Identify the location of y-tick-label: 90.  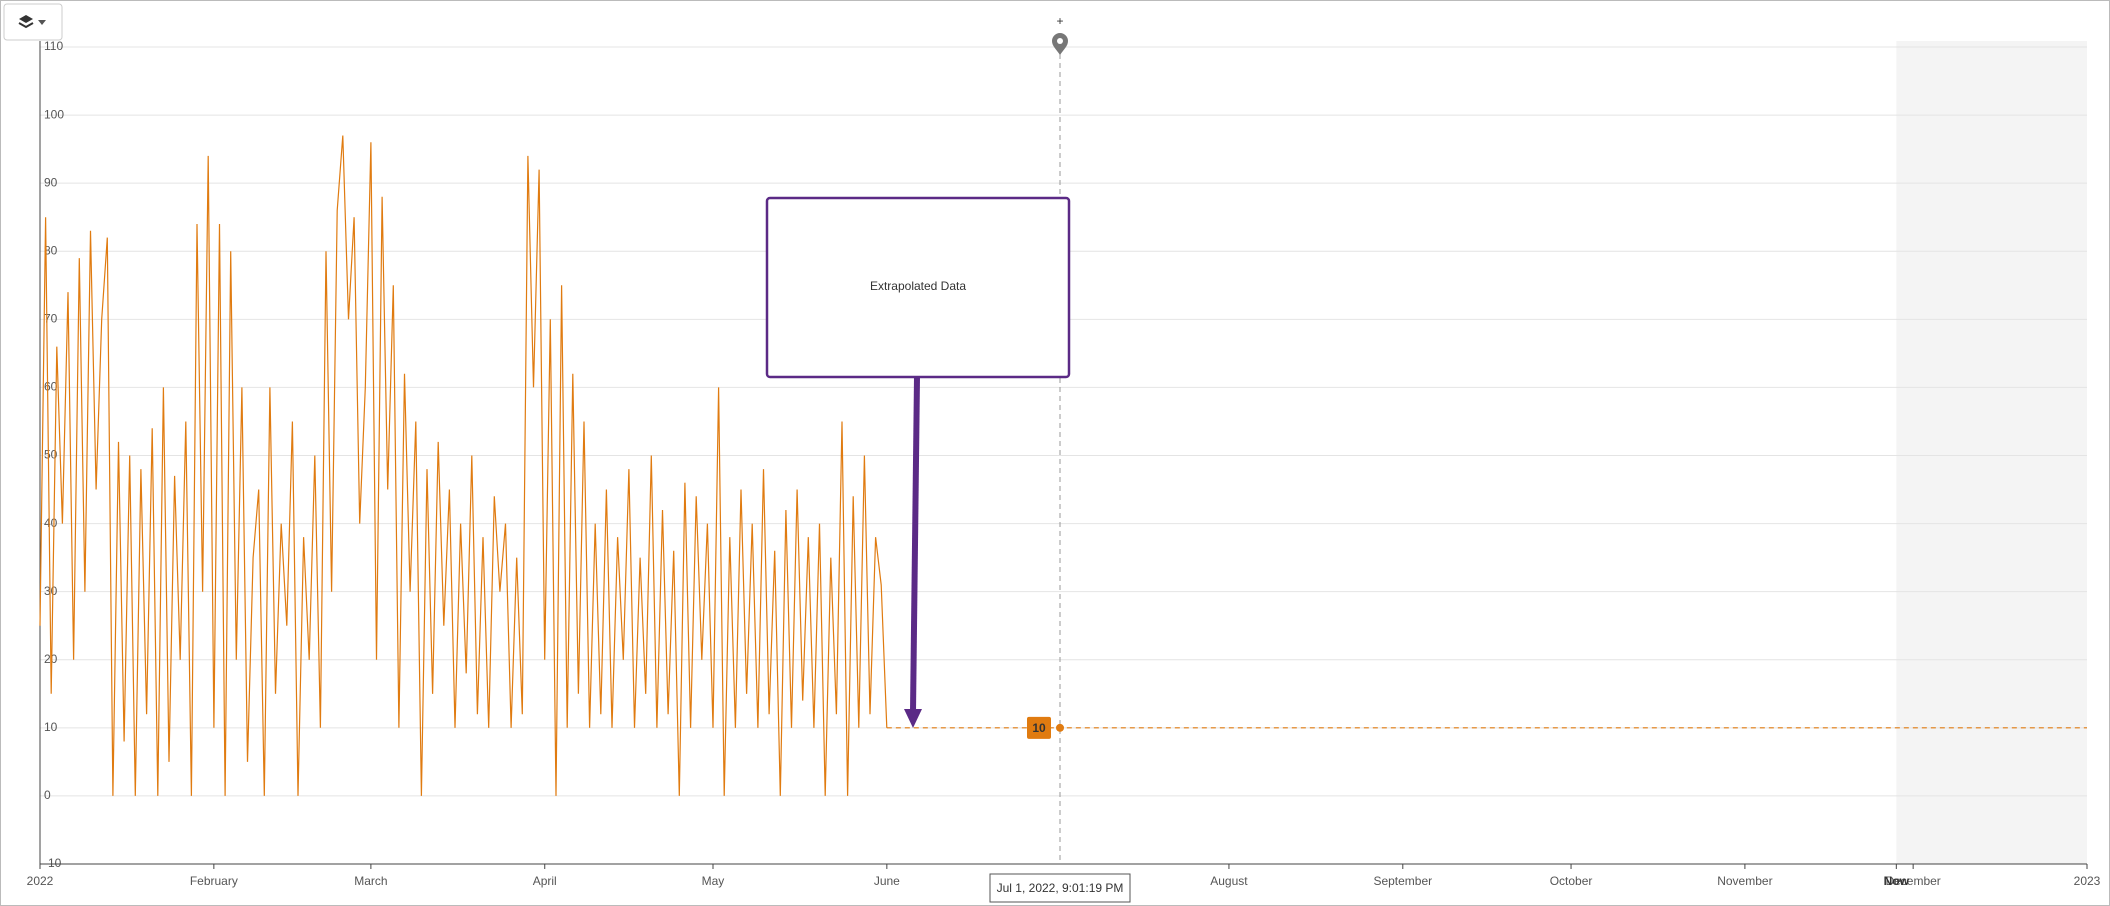
(51, 182).